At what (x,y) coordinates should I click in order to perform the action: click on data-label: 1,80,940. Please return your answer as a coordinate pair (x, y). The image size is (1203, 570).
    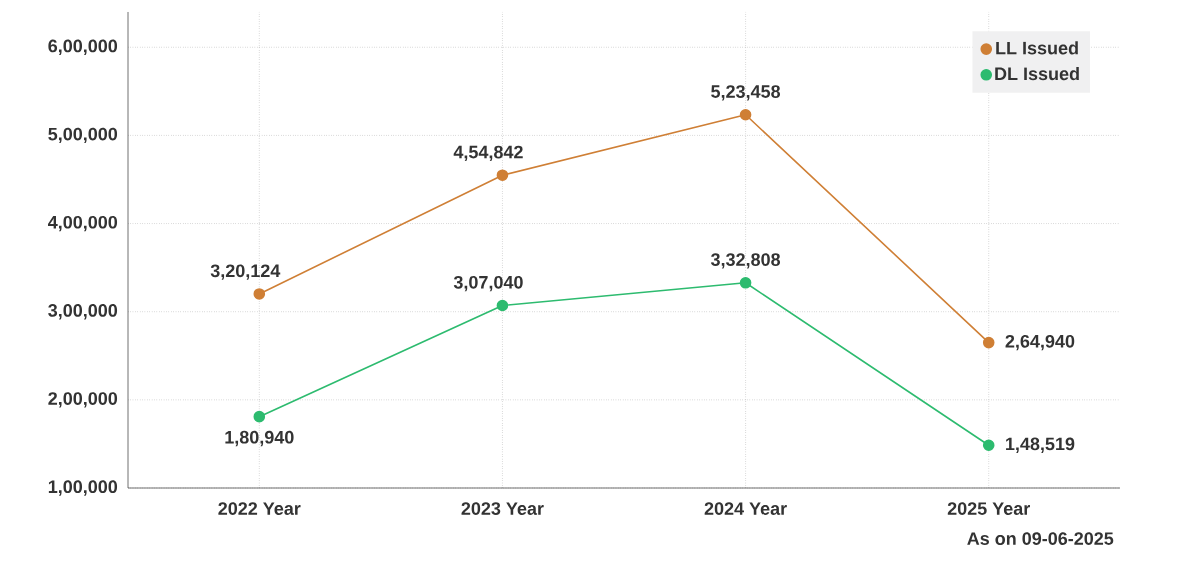
    Looking at the image, I should click on (259, 438).